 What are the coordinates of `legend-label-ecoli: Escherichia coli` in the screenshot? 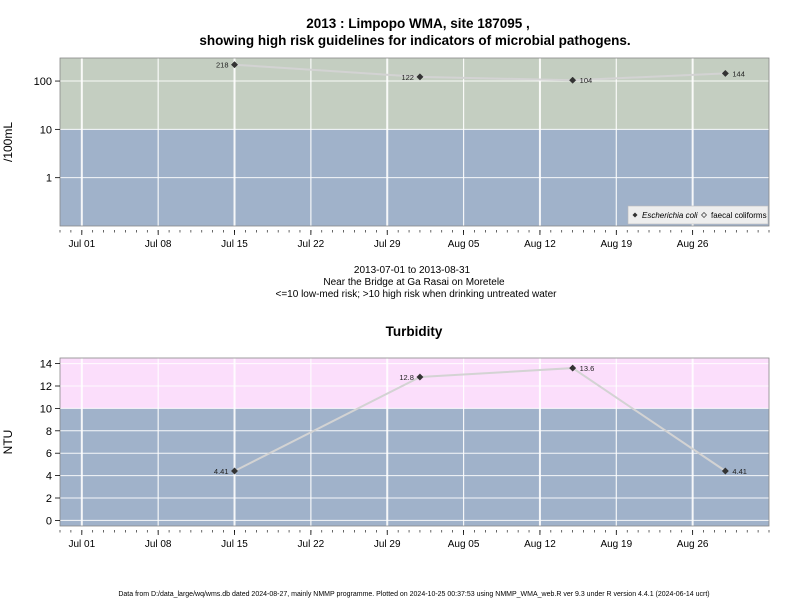 It's located at (670, 215).